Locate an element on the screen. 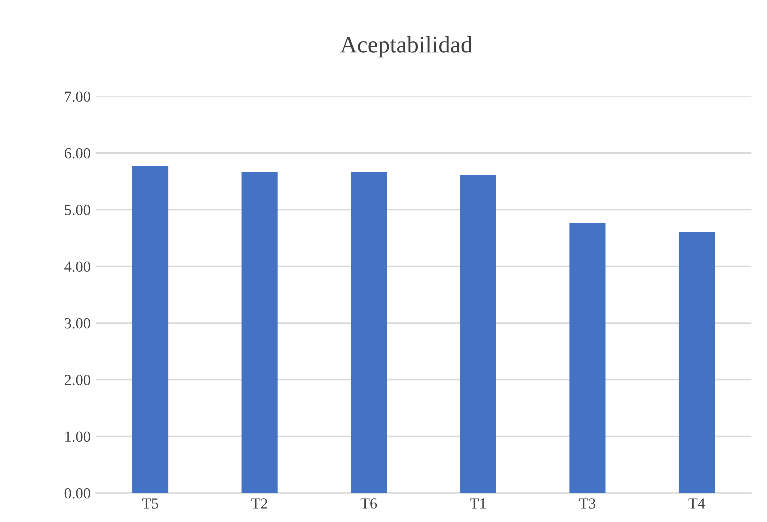 Image resolution: width=767 pixels, height=522 pixels. x-tick-label: T1 is located at coordinates (478, 503).